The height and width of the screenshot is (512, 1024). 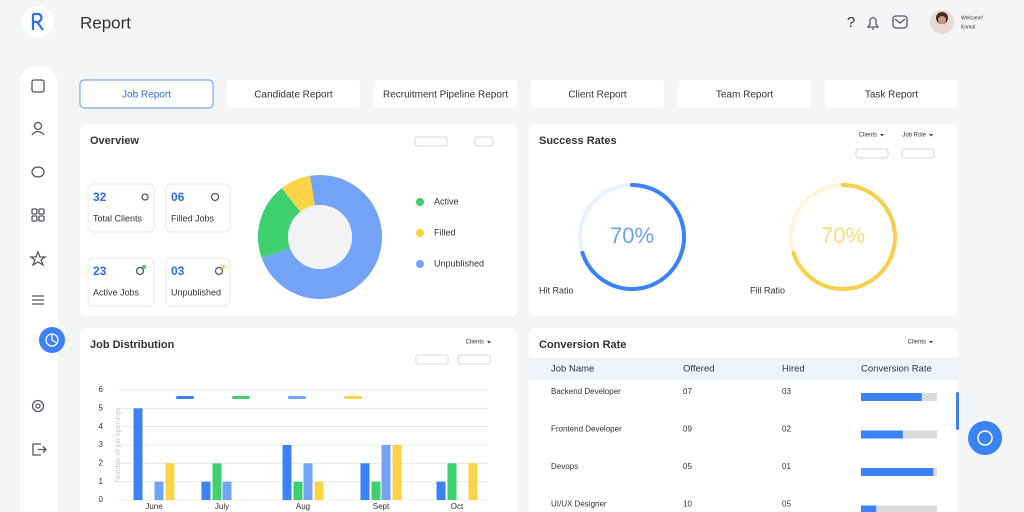 I want to click on card-title: Conversion Rate, so click(x=582, y=345).